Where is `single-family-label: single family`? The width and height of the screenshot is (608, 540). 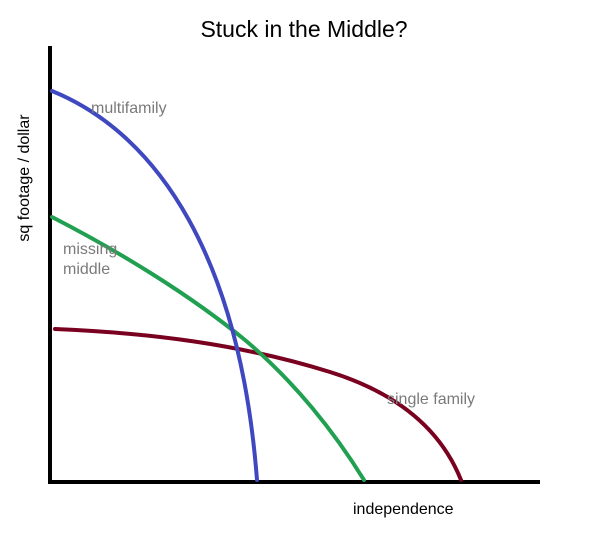
single-family-label: single family is located at coordinates (431, 400).